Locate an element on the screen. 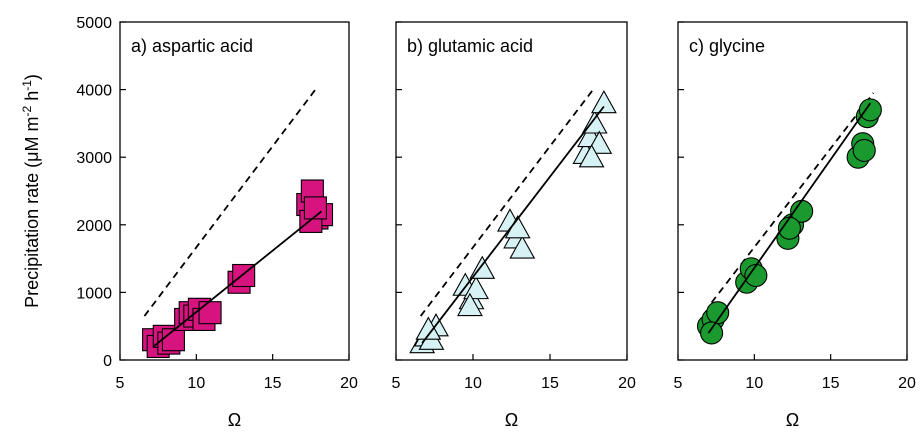 The width and height of the screenshot is (921, 433). y-tick-label: 5000 is located at coordinates (94, 23).